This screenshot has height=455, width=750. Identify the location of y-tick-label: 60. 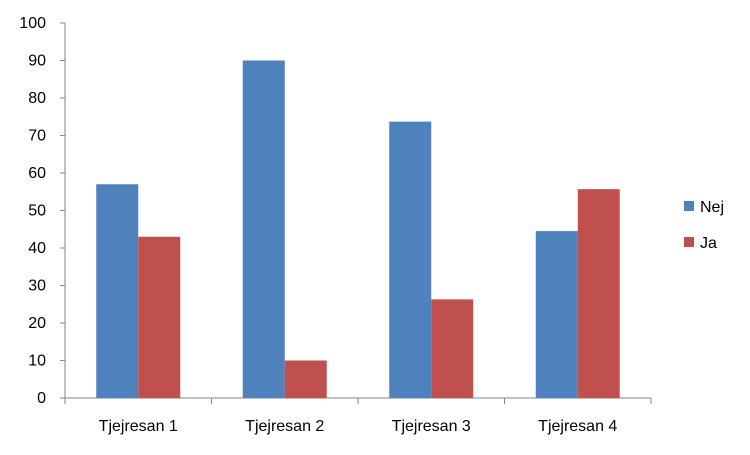
(37, 173).